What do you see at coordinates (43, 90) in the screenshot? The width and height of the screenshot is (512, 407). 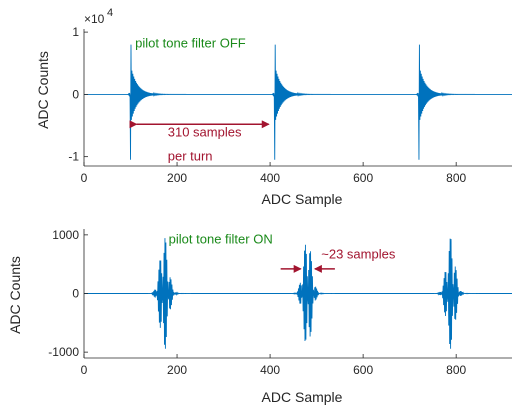 I see `y-axis-label-filter-off: ADC Counts` at bounding box center [43, 90].